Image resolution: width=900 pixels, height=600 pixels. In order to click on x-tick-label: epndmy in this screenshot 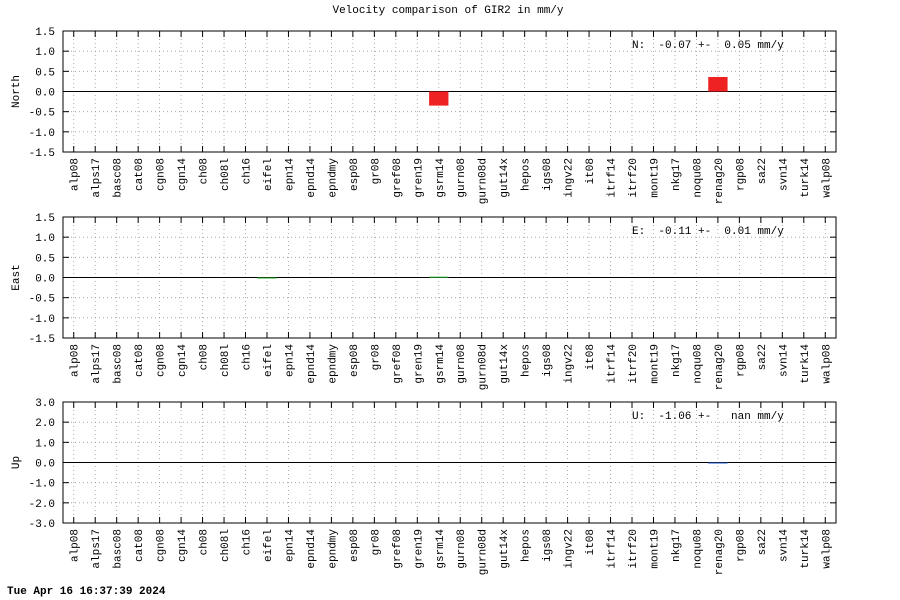, I will do `click(333, 364)`.